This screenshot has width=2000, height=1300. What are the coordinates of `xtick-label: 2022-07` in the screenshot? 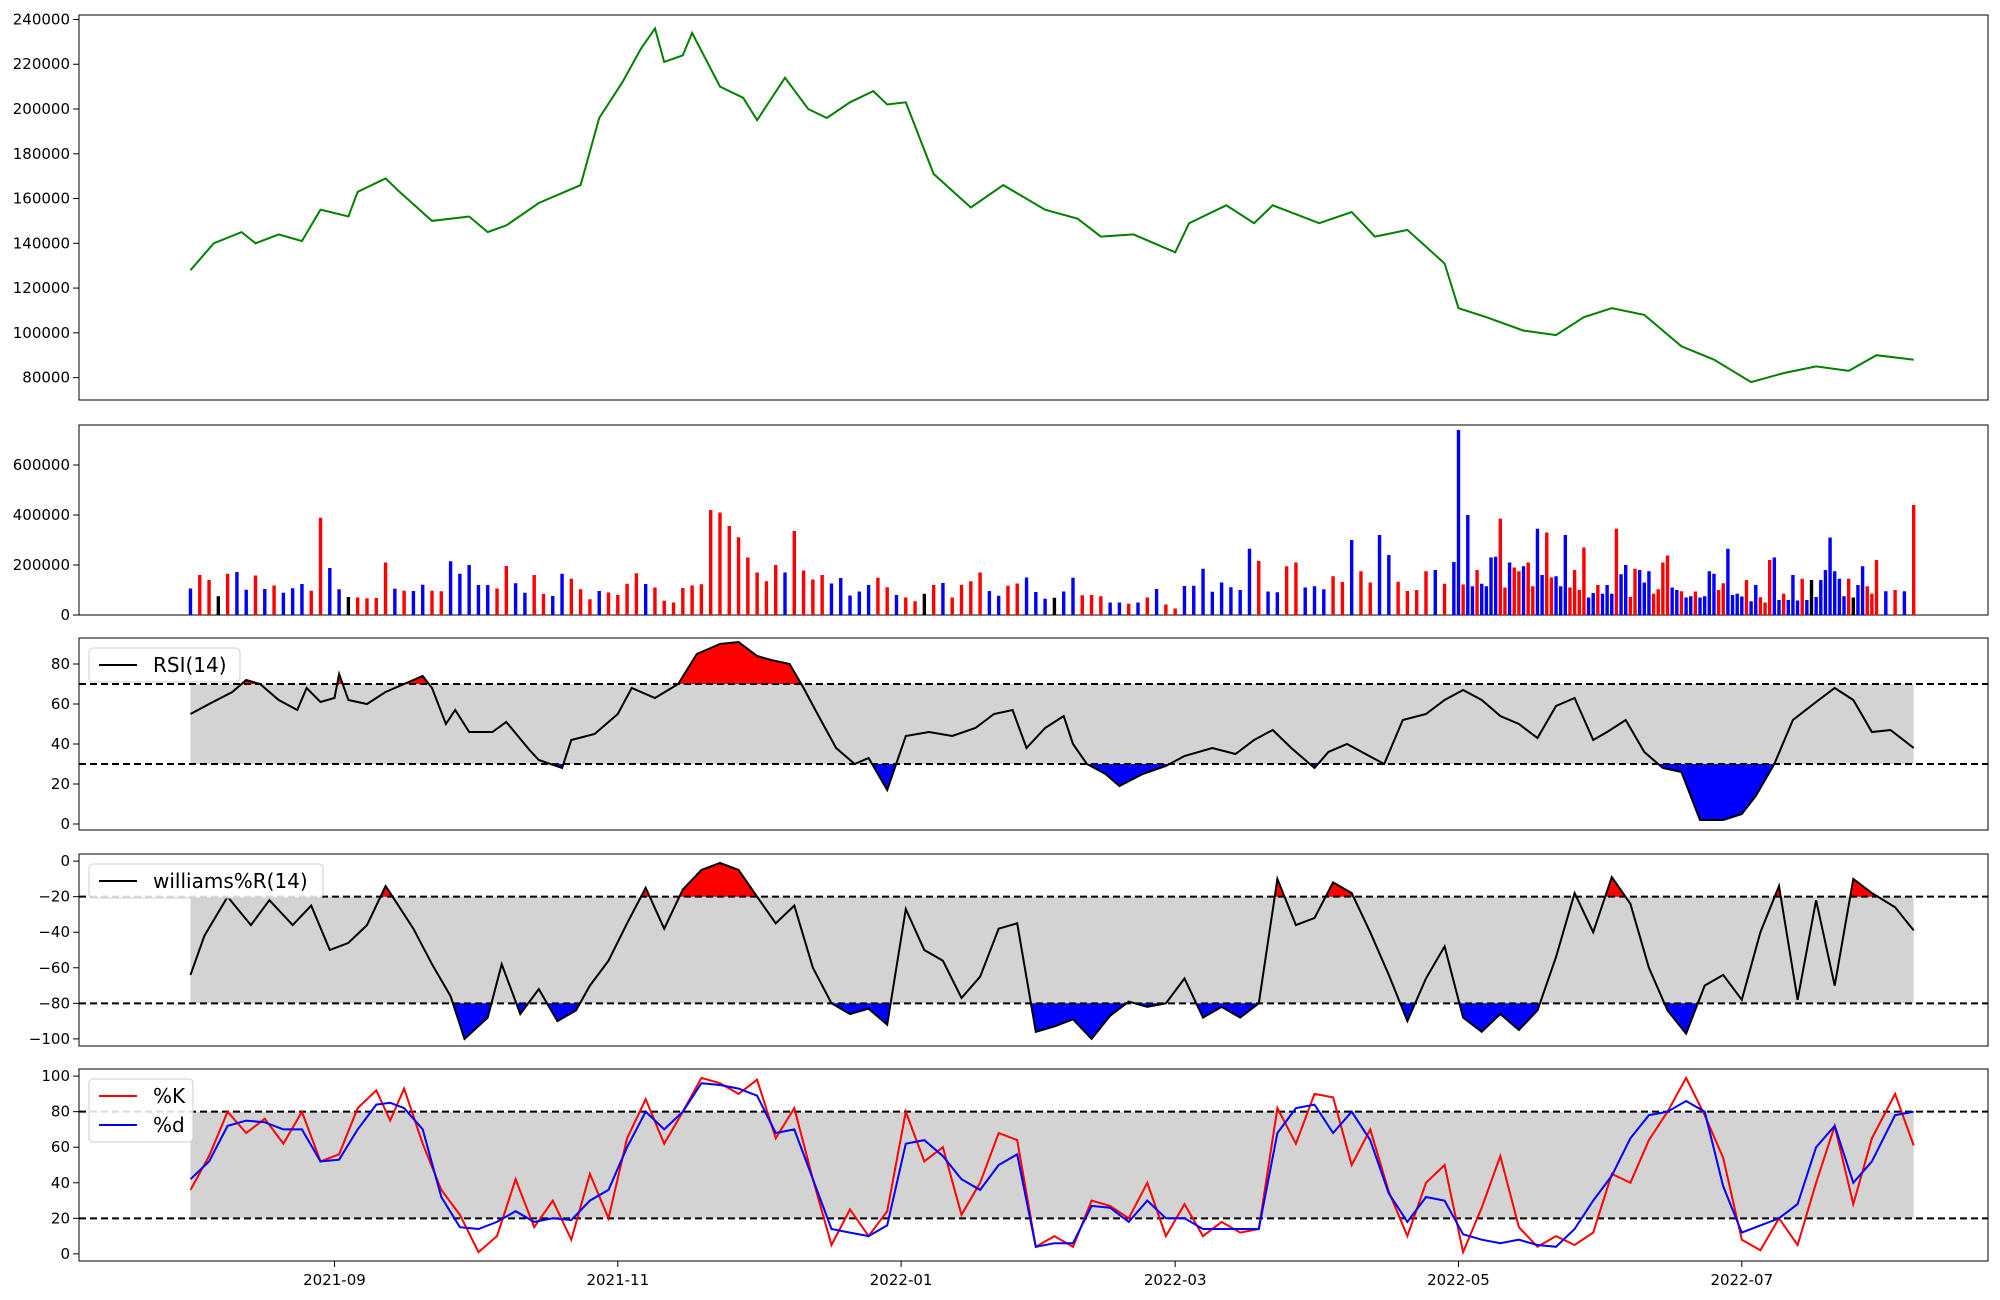 It's located at (1741, 1280).